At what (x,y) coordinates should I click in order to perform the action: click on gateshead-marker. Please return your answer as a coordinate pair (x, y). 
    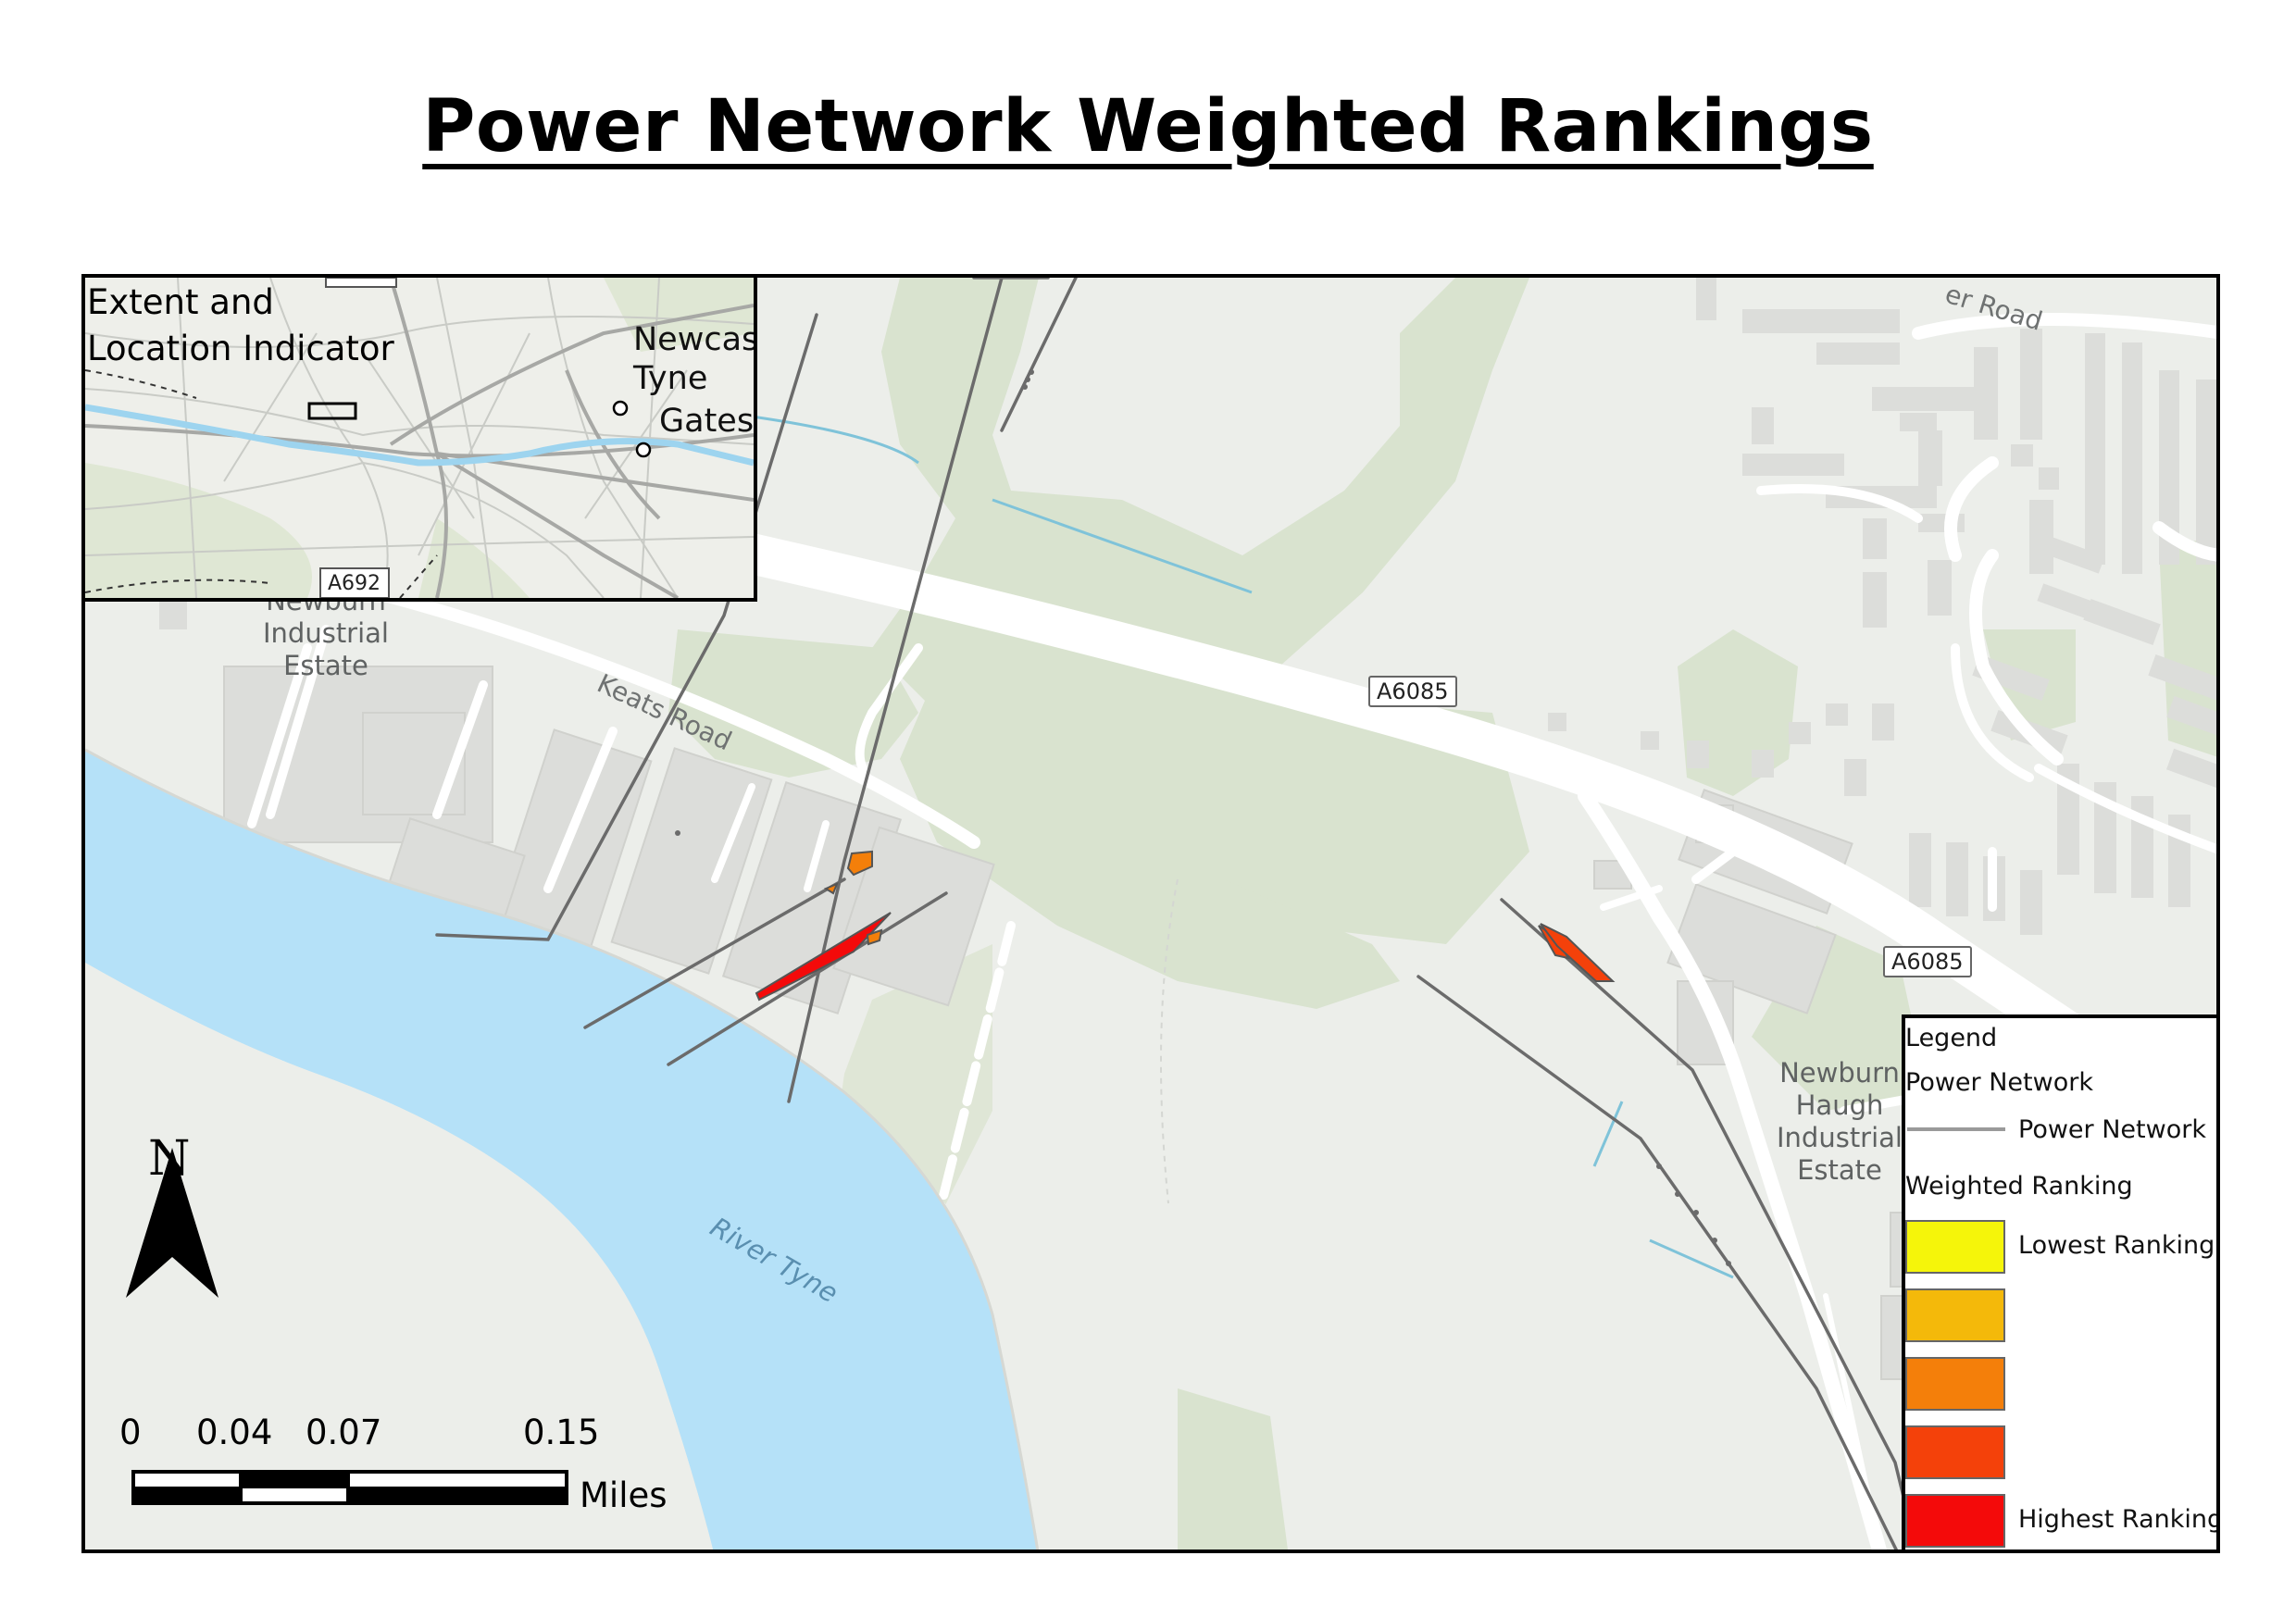
    Looking at the image, I should click on (643, 450).